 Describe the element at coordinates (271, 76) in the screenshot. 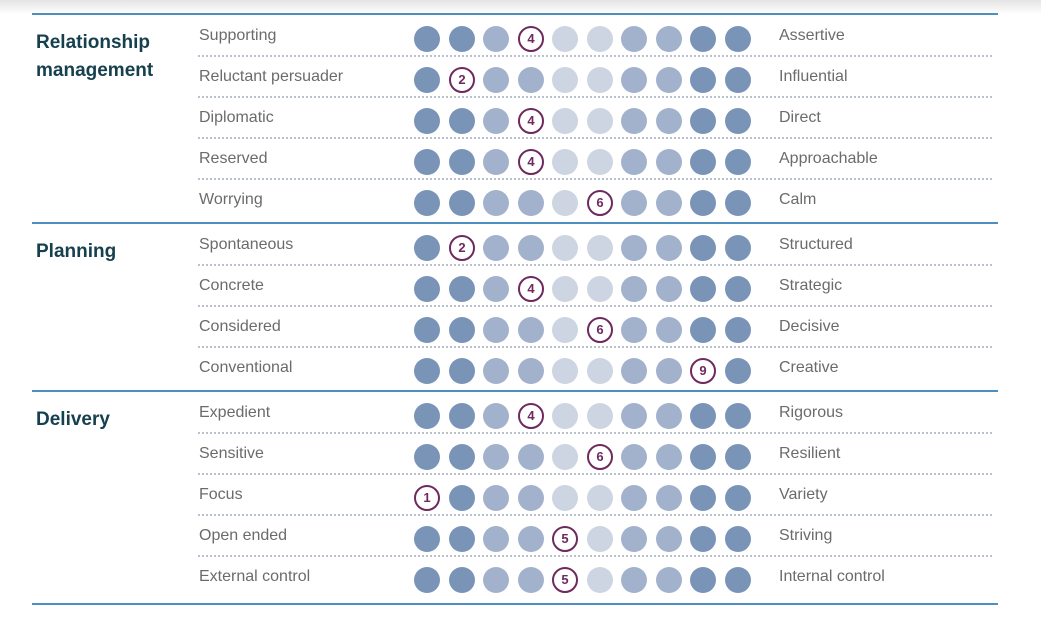

I see `left-trait-label: Reluctant persuader` at that location.